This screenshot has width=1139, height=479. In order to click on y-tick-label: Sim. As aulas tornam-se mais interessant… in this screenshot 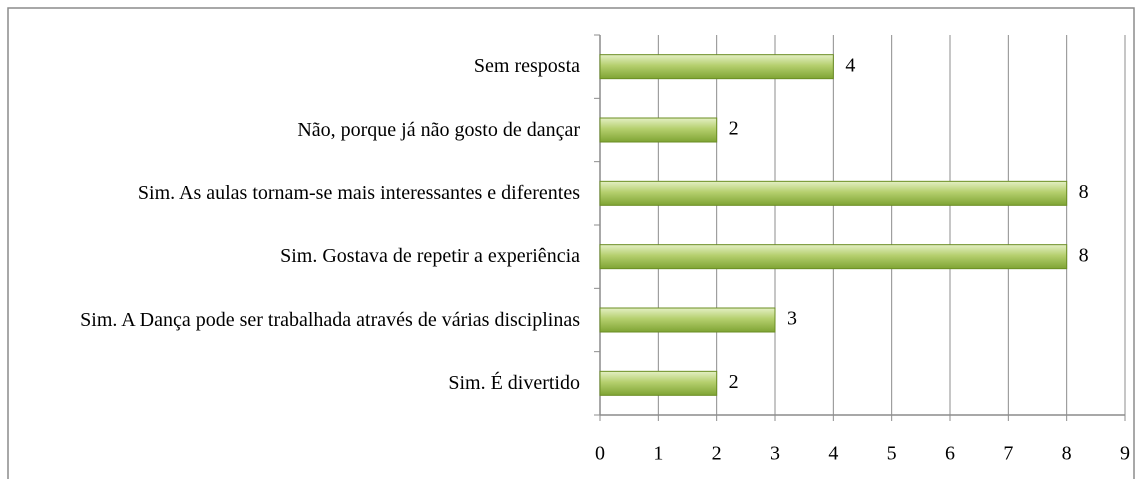, I will do `click(358, 192)`.